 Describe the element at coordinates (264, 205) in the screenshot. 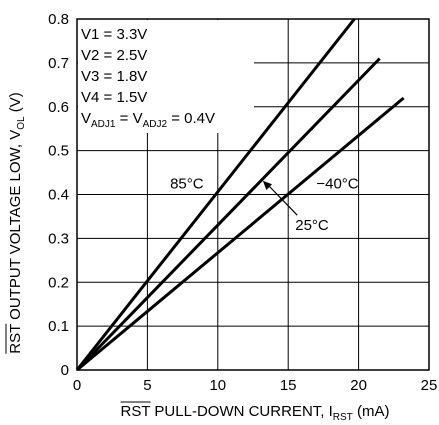

I see `series-annotations: 85°C 25°C −40°C` at that location.